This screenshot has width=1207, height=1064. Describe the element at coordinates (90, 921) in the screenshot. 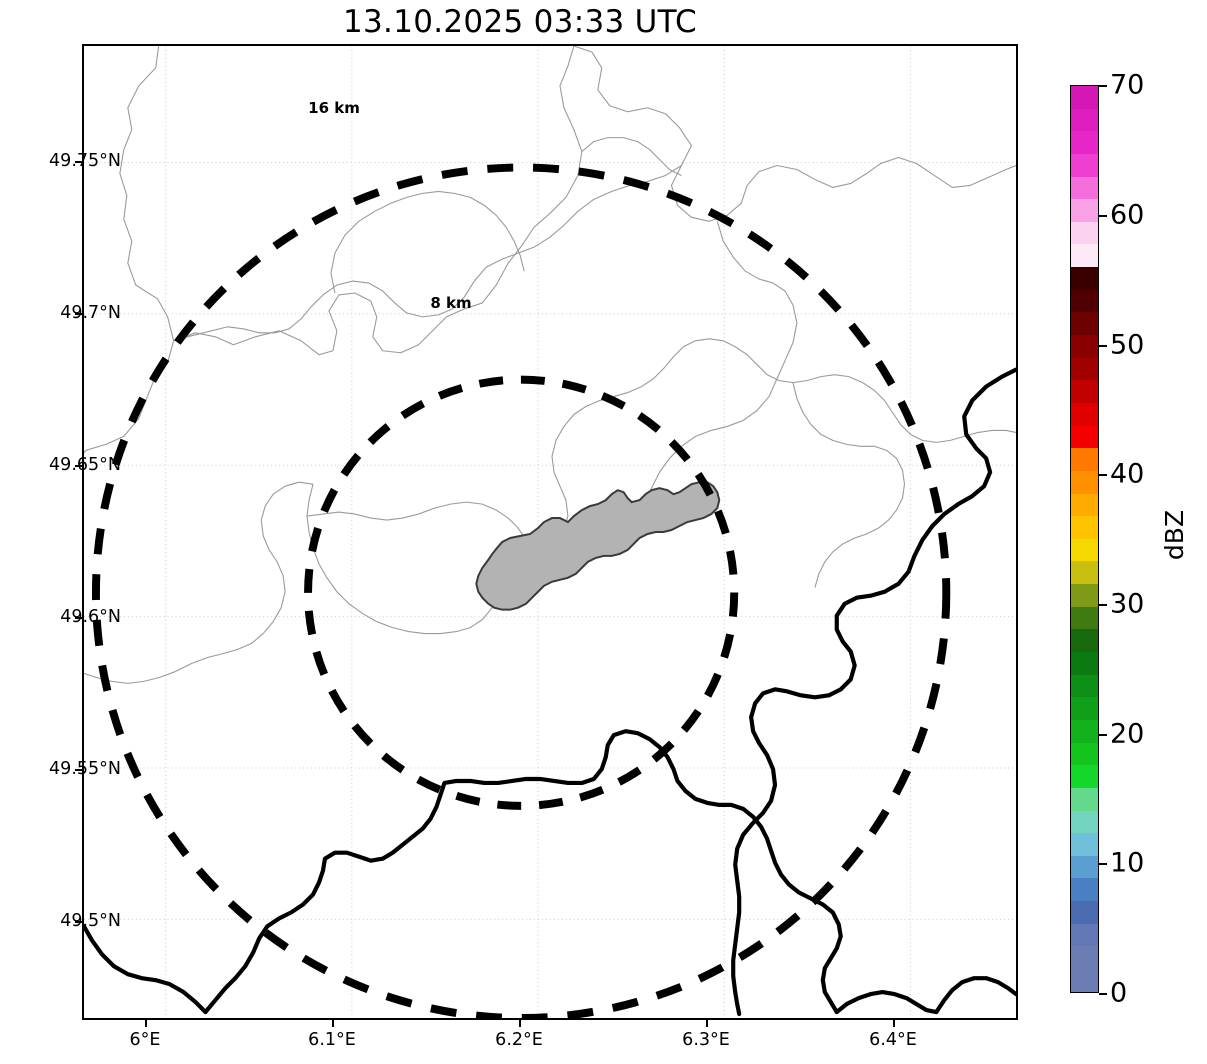

I see `y-axis-label-49.50: 49.5°N` at that location.